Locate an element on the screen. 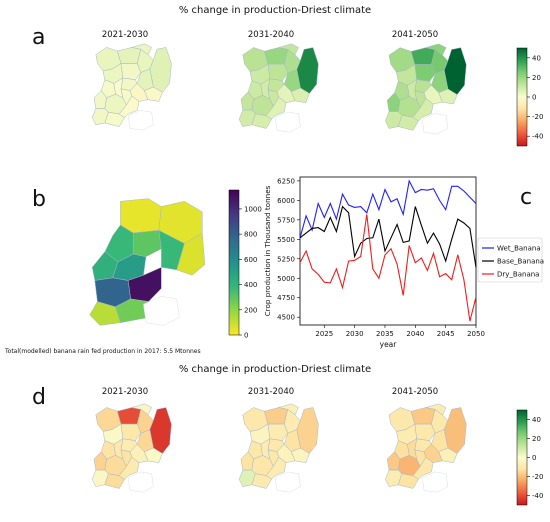  map-title-a-2: 2031-2040 is located at coordinates (271, 35).